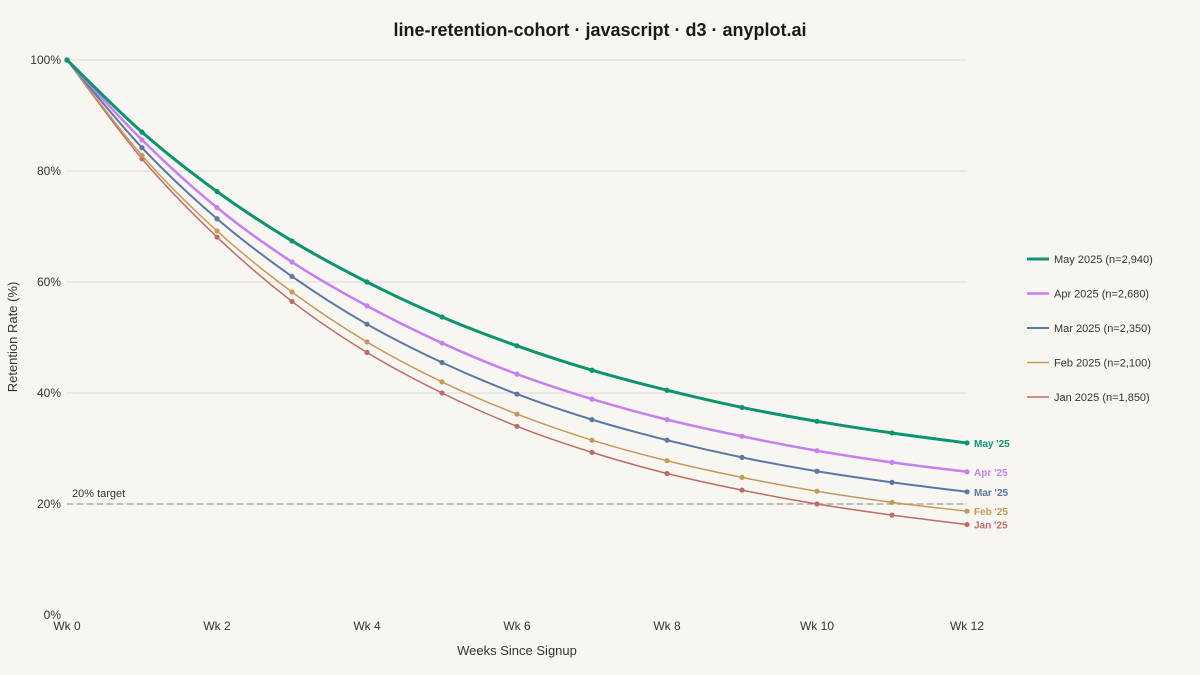 This screenshot has width=1200, height=675. I want to click on legend-item: Apr 2025 (n=2,680), so click(1088, 295).